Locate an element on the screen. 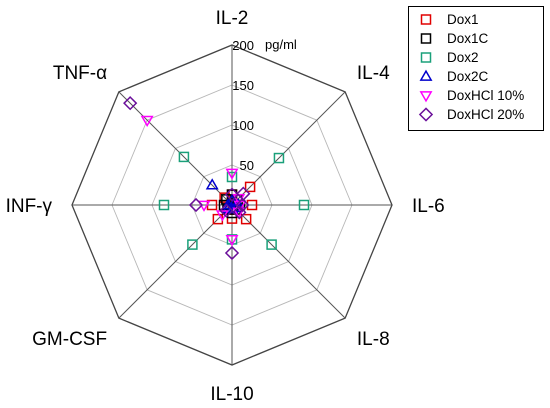 The height and width of the screenshot is (408, 550). legend-item-doxhcl-10: DoxHCl 10% is located at coordinates (479, 95).